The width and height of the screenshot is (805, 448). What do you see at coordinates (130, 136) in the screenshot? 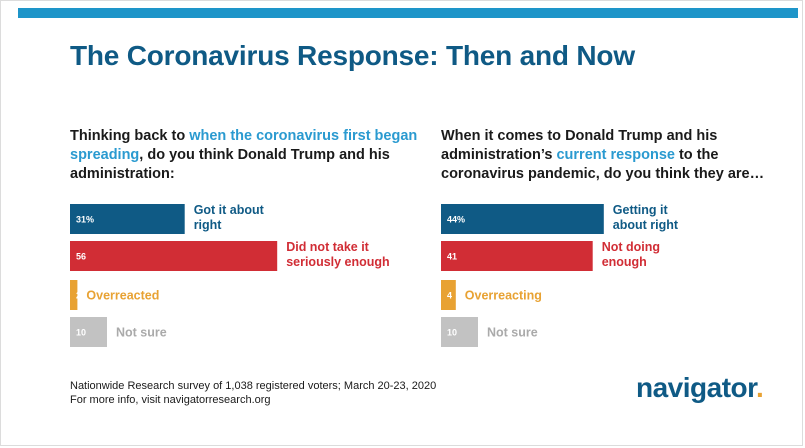
I see `left-question-text: Thinking back to` at bounding box center [130, 136].